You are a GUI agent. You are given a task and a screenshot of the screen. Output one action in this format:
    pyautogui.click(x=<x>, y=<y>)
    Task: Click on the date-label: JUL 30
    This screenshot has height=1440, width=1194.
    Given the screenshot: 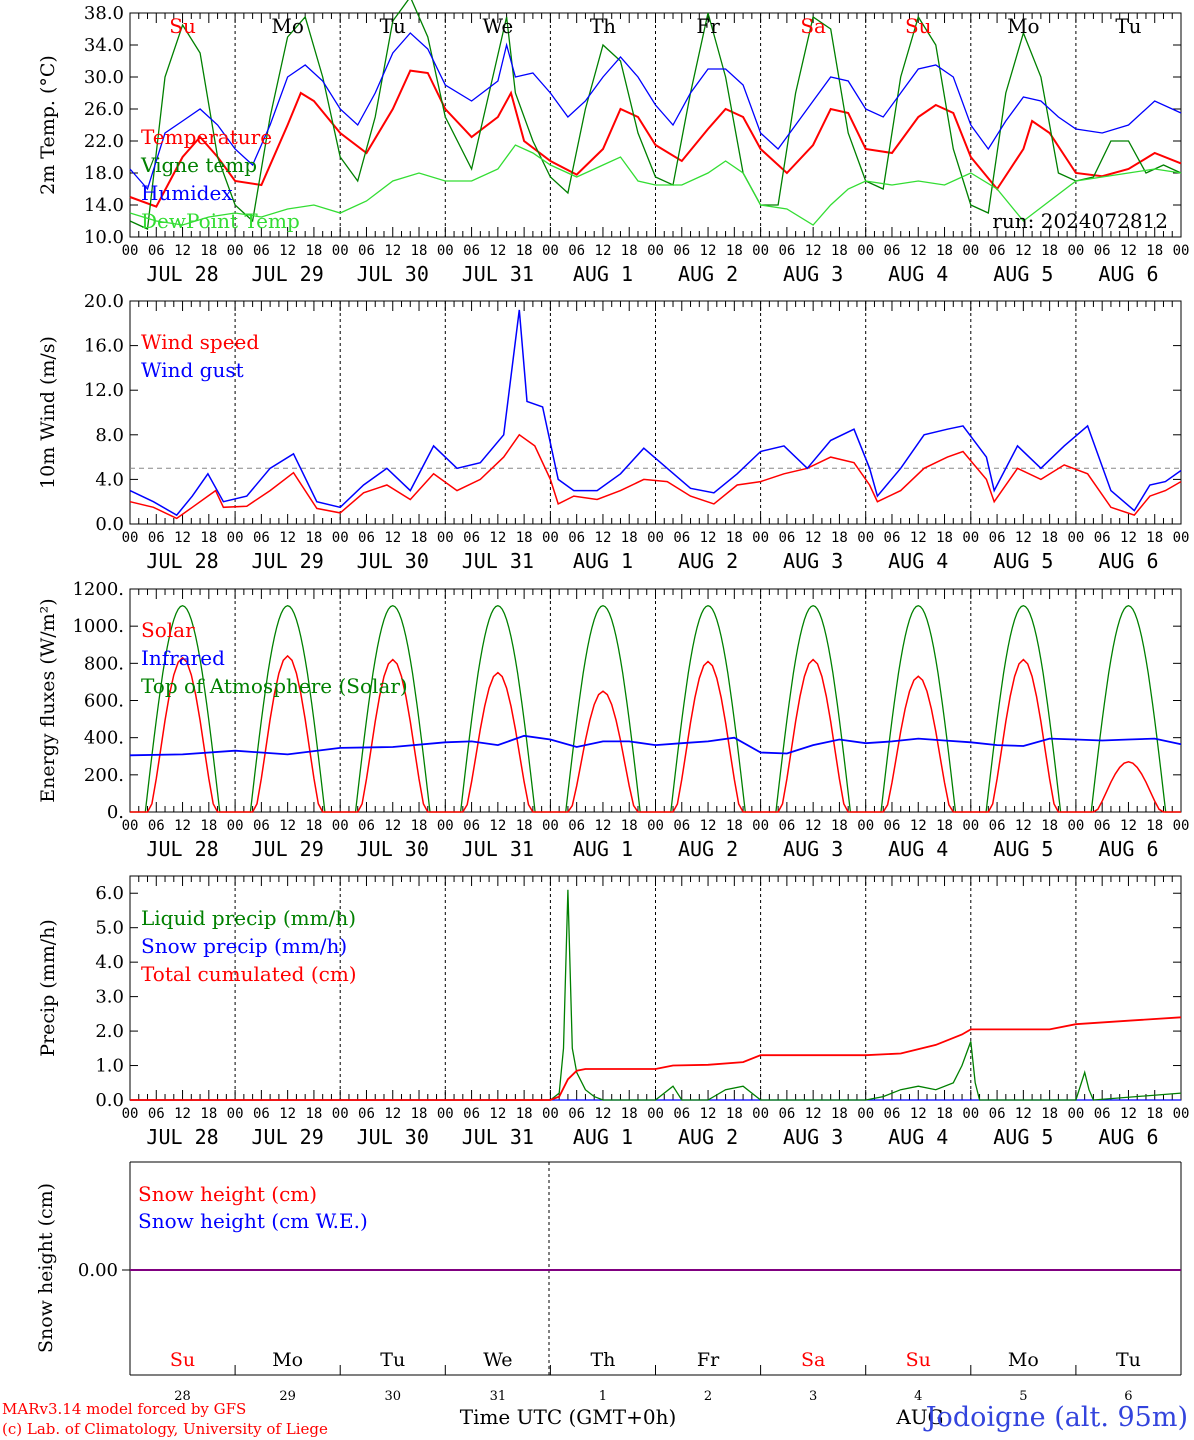 What is the action you would take?
    pyautogui.click(x=393, y=1137)
    